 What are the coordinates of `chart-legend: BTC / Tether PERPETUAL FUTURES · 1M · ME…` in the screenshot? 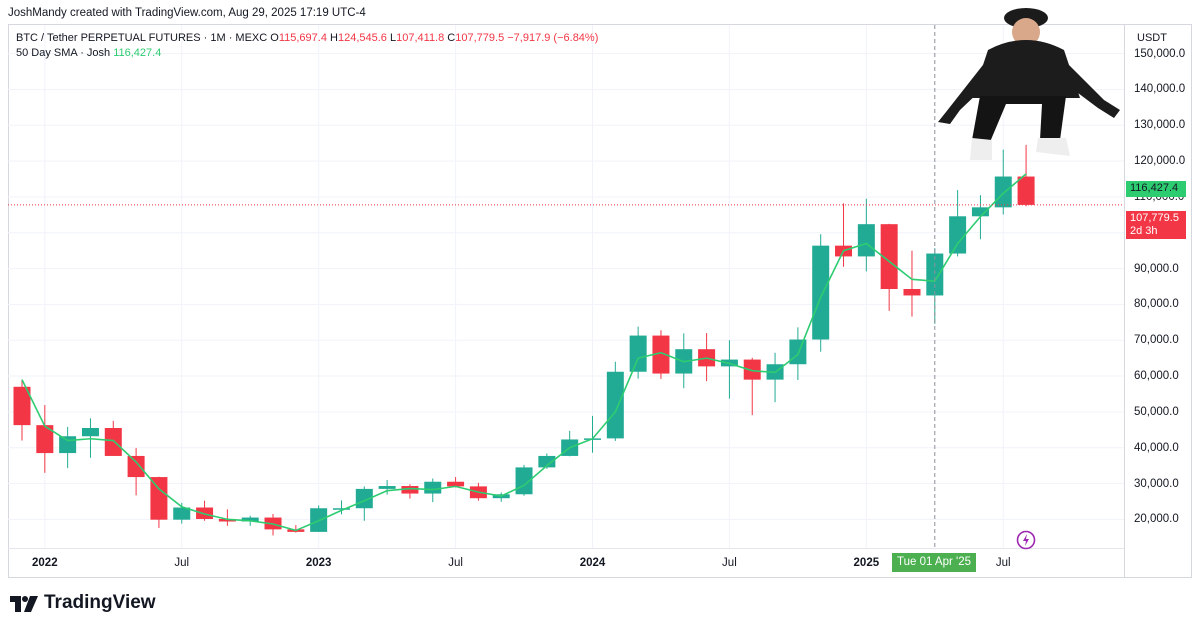 It's located at (307, 46).